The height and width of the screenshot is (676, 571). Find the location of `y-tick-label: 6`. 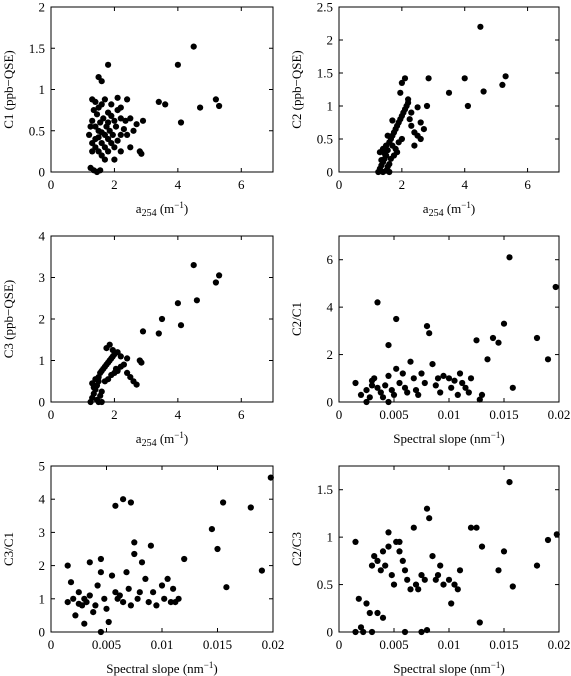

y-tick-label: 6 is located at coordinates (330, 259).